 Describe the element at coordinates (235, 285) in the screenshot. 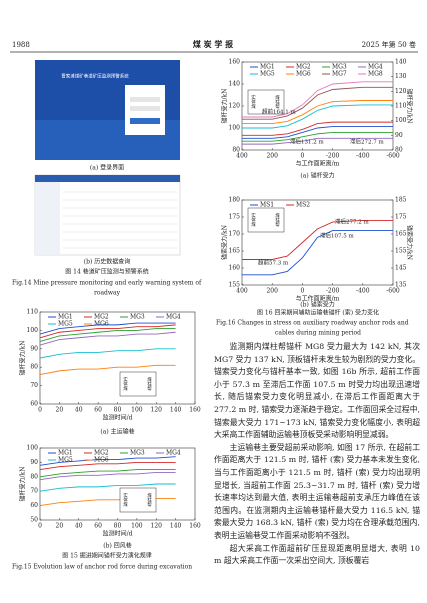

I see `y-tick-label: 155` at that location.